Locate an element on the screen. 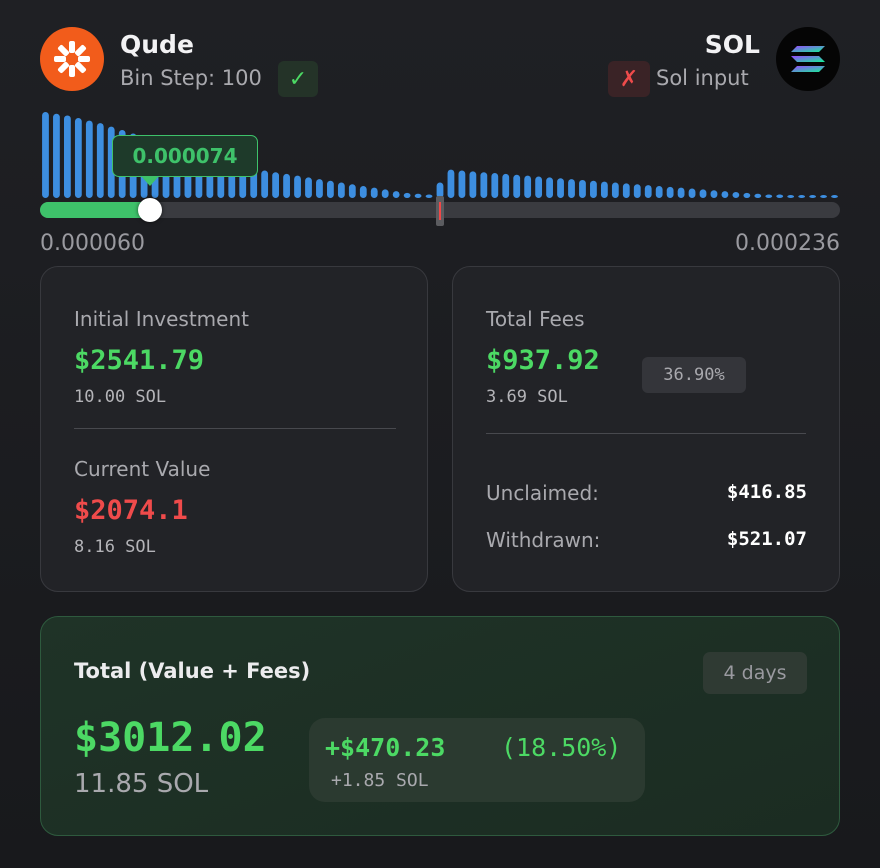 Image resolution: width=880 pixels, height=868 pixels. total-fees-usd: $937.92 is located at coordinates (543, 360).